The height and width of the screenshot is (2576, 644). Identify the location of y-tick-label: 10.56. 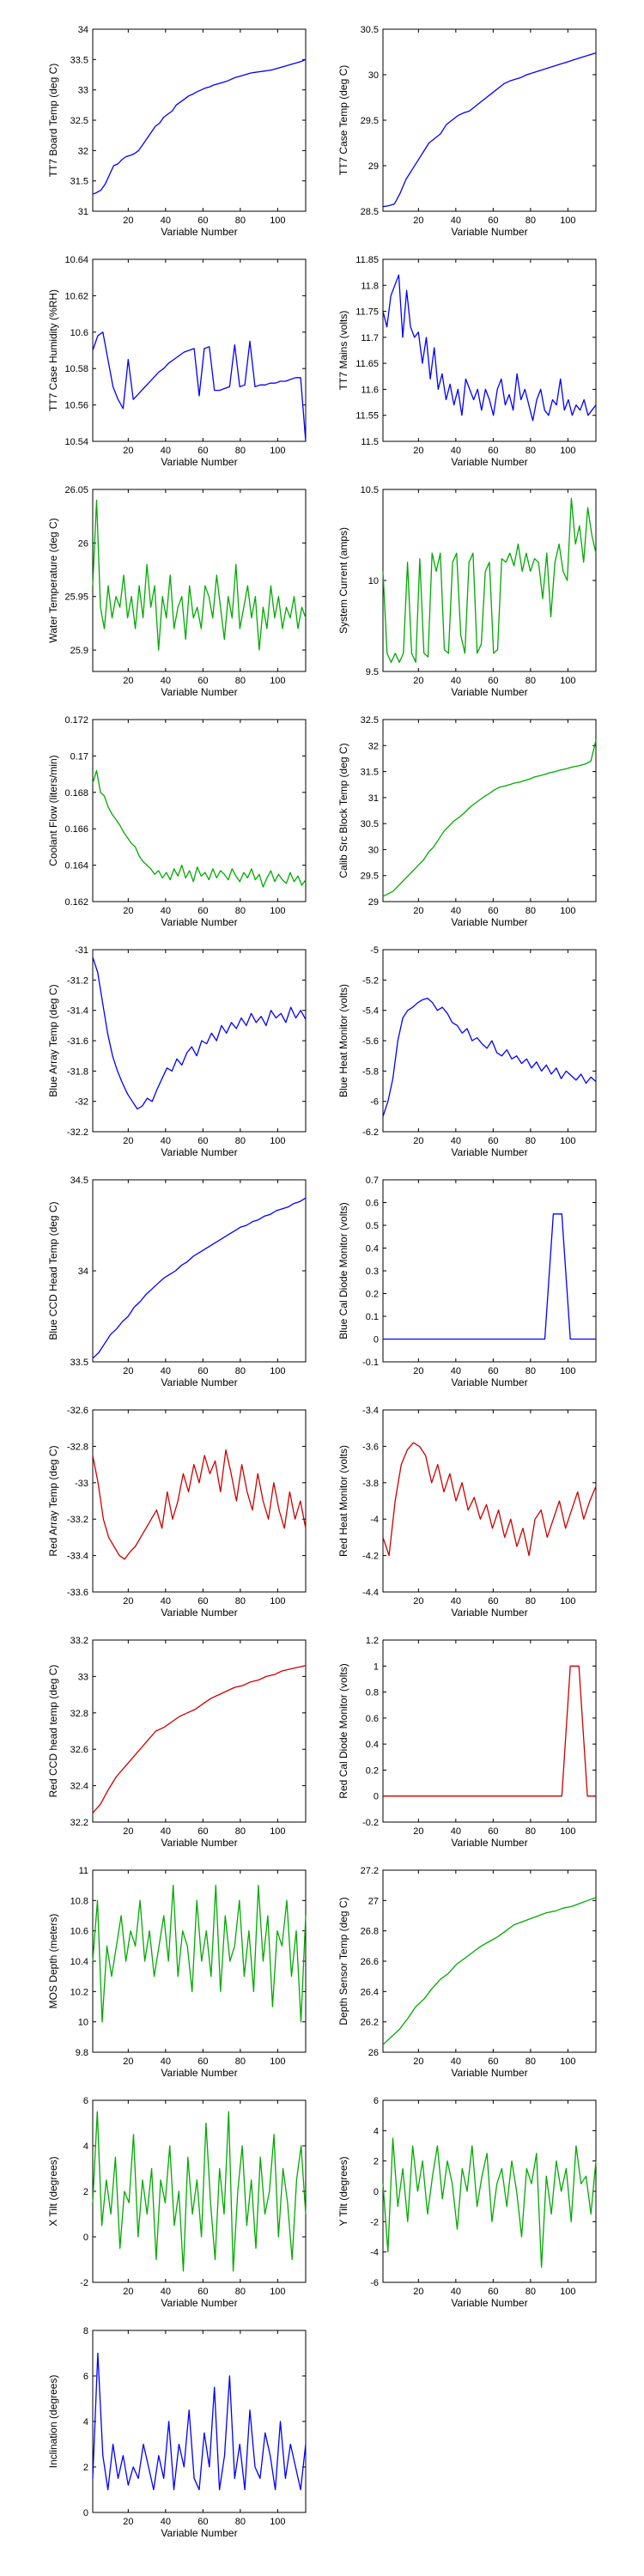
(76, 406).